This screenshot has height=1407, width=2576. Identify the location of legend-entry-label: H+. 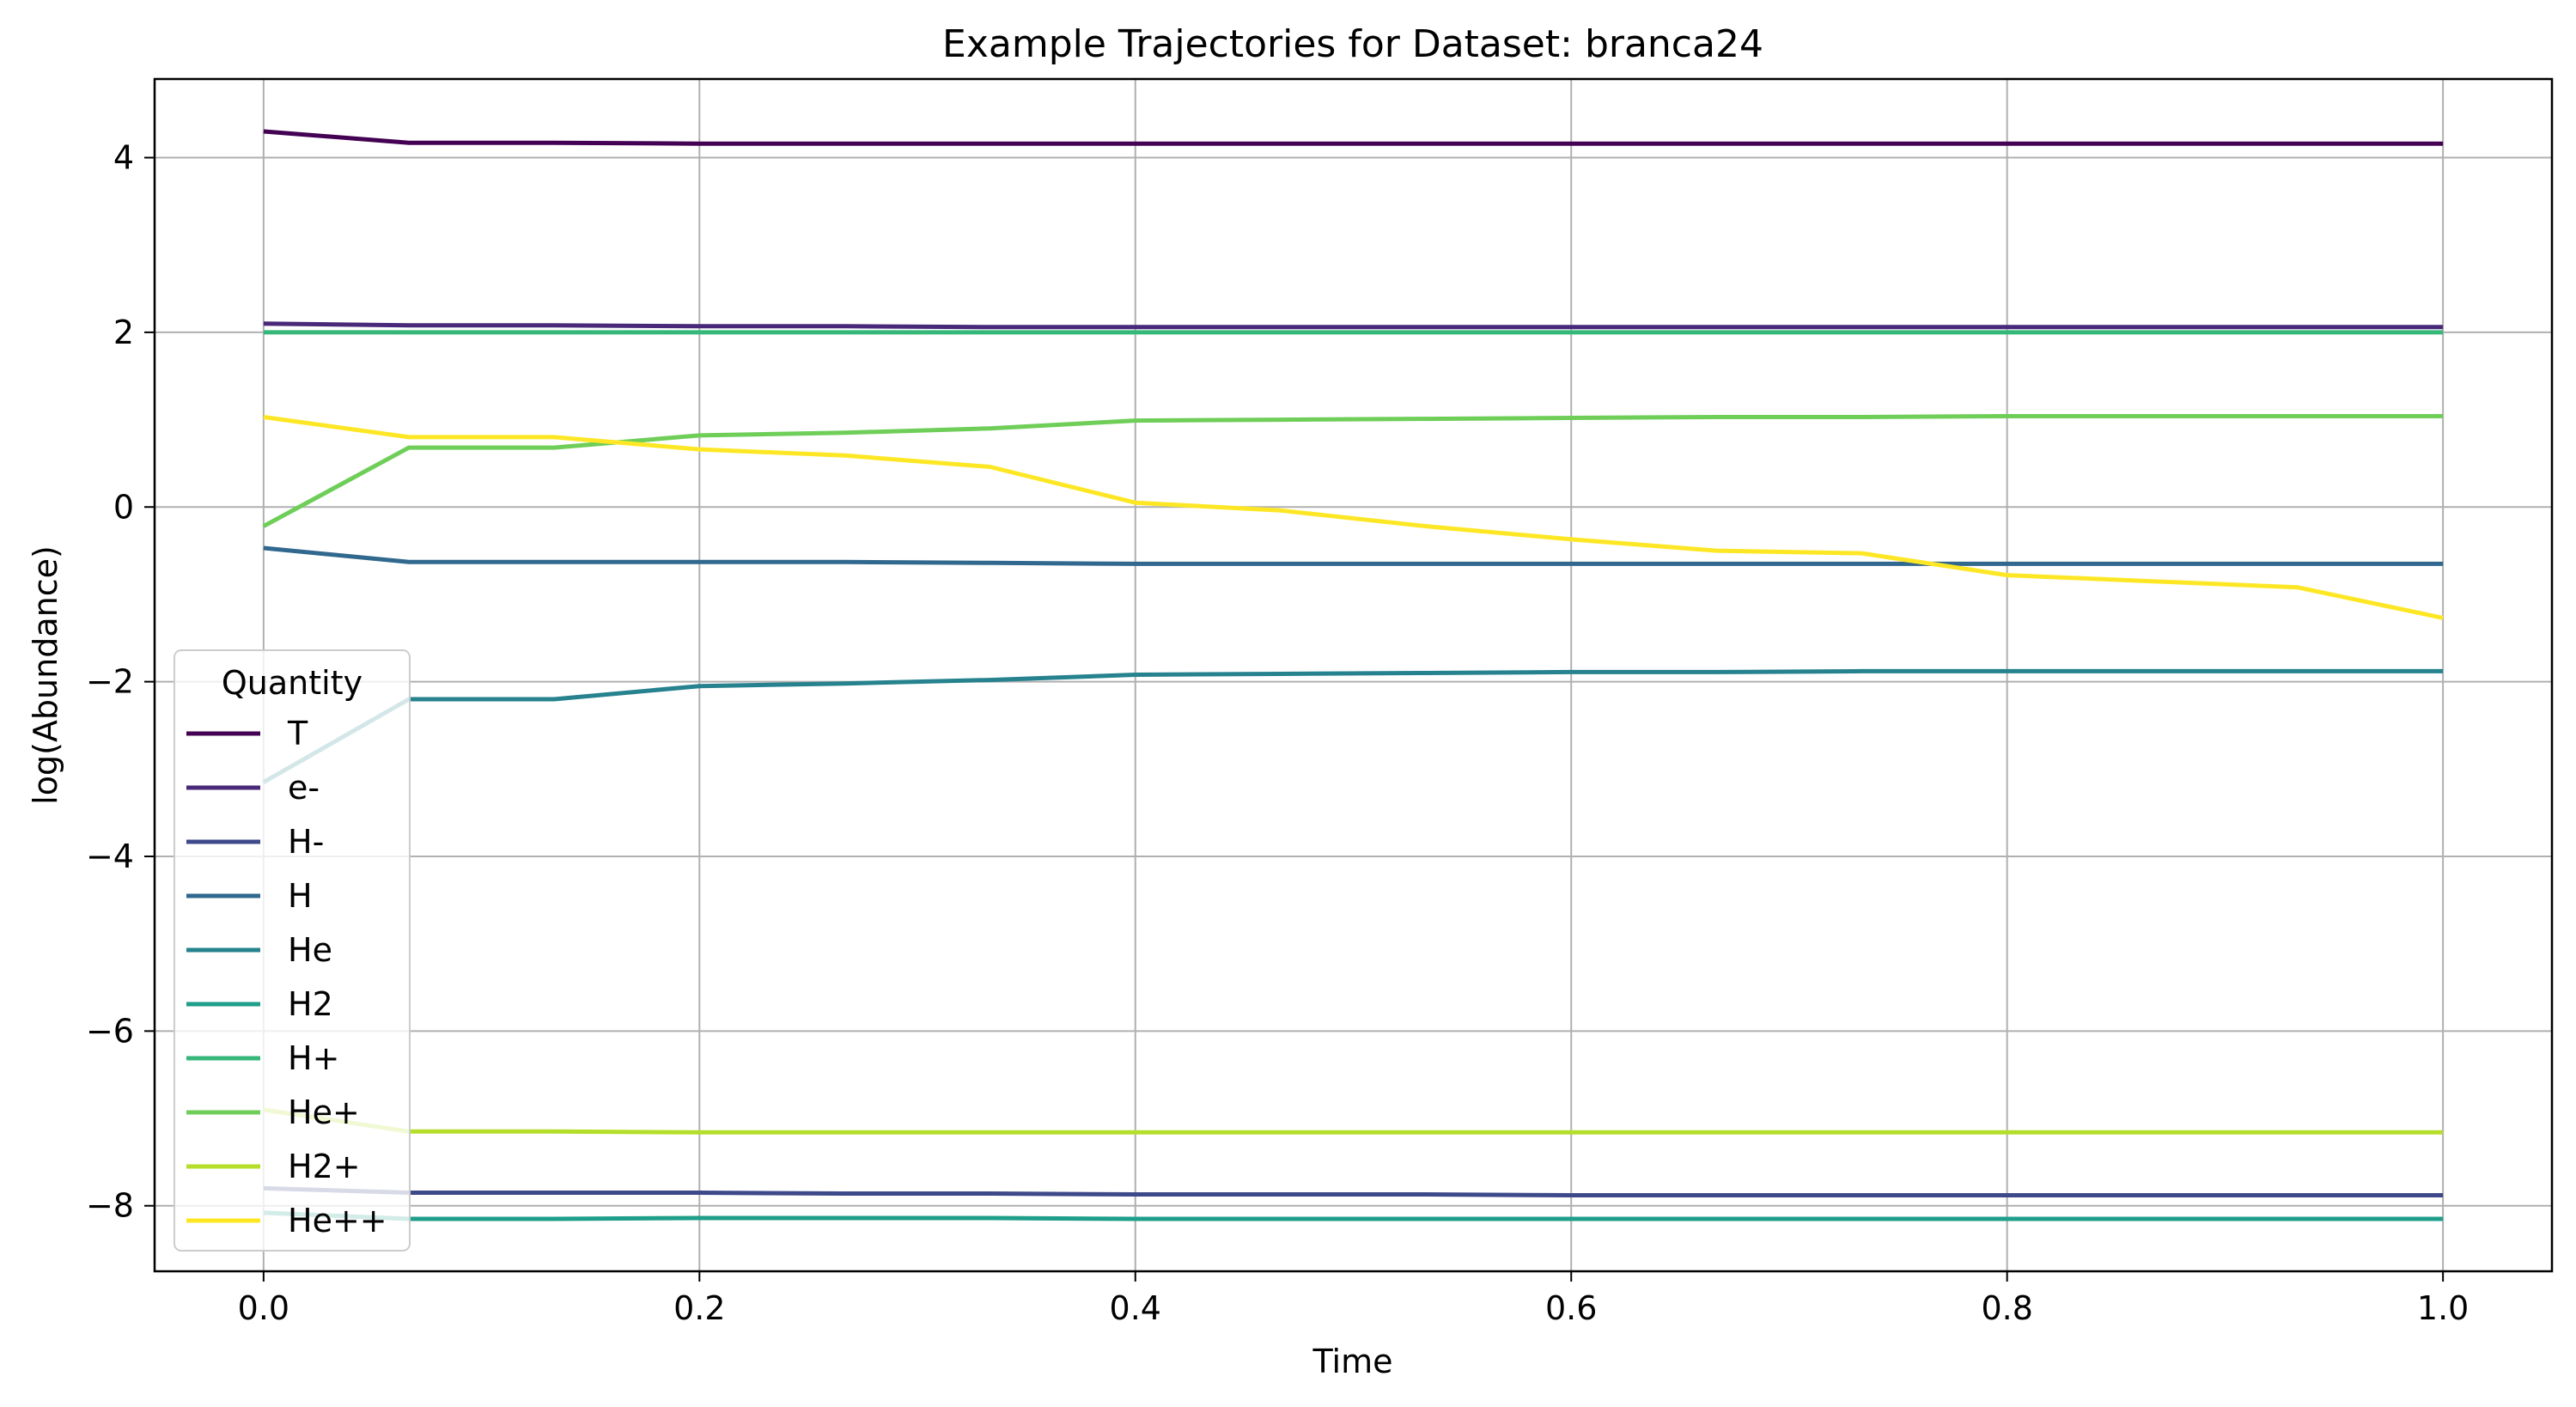
(313, 1058).